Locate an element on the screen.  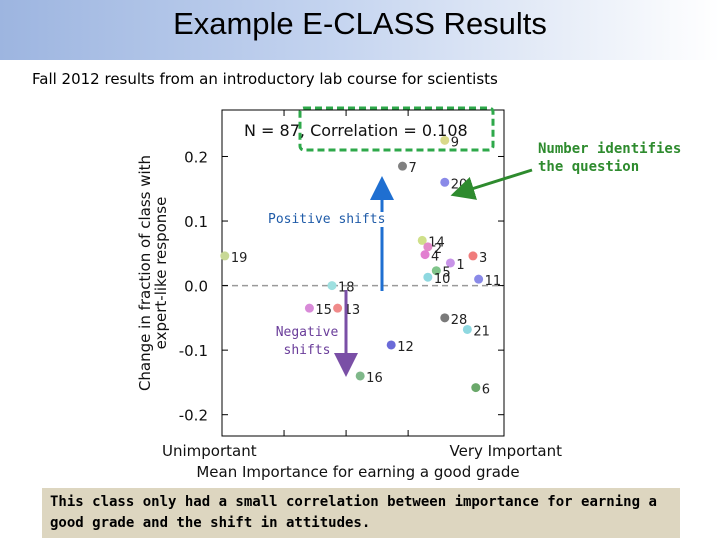
y-axis-title-line1: Change in fraction of class with is located at coordinates (145, 273).